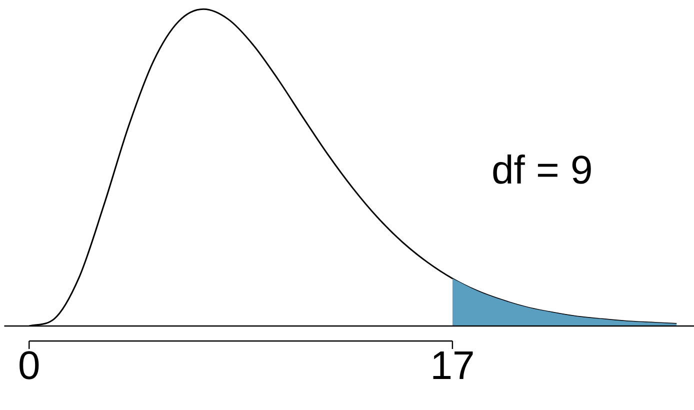  Describe the element at coordinates (452, 366) in the screenshot. I see `x-tick-label: 17` at that location.